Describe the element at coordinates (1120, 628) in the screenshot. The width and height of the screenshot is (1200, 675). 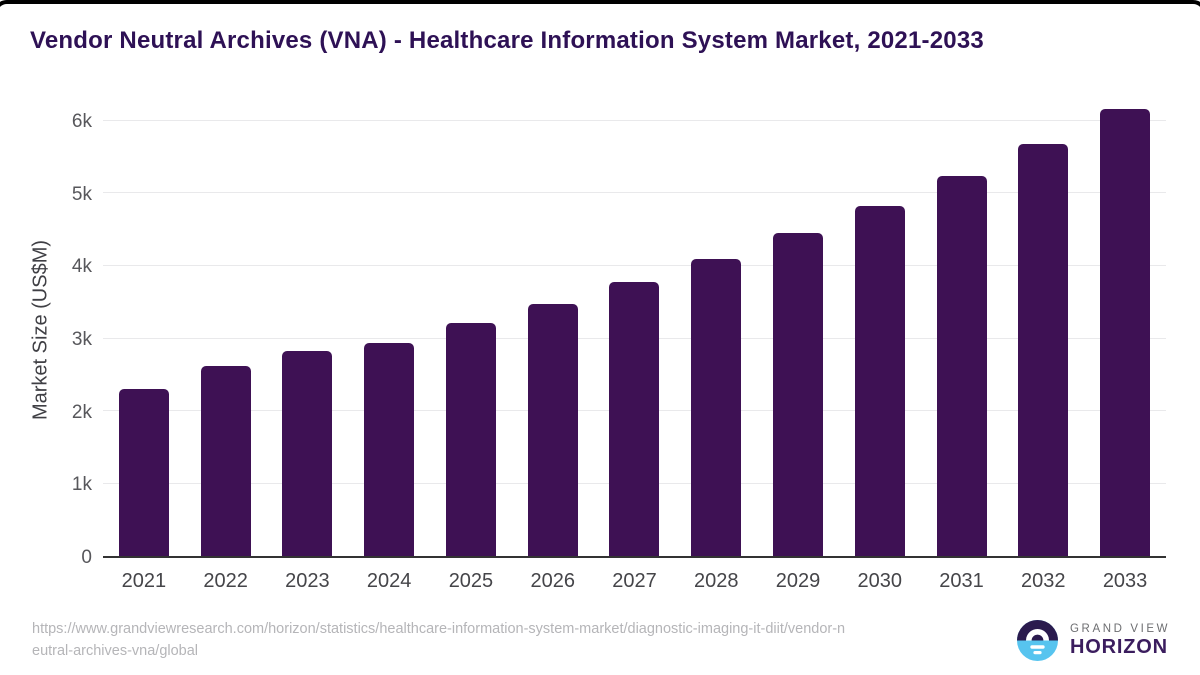
I see `logo-grand-view-label: GRAND VIEW` at that location.